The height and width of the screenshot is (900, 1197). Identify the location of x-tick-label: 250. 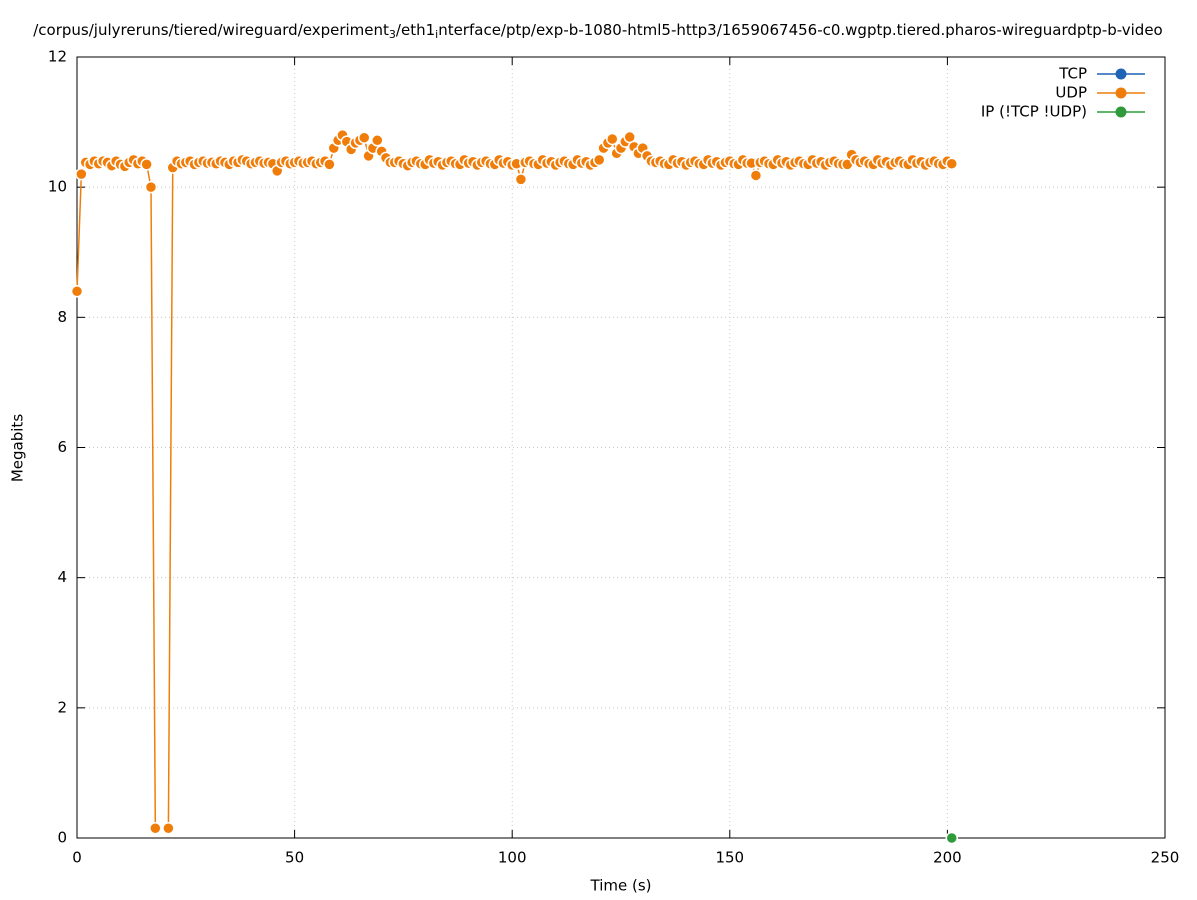
(1165, 858).